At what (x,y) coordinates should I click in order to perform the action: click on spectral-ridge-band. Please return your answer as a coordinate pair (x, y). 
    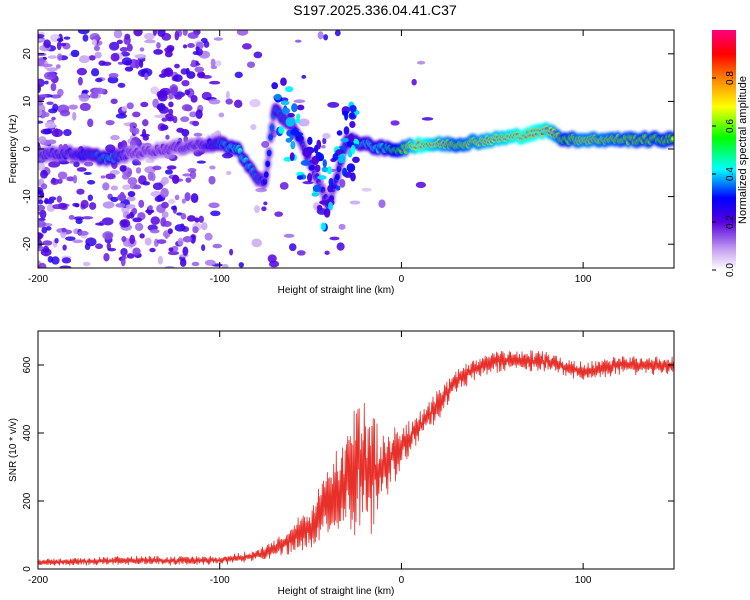
    Looking at the image, I should click on (268, 164).